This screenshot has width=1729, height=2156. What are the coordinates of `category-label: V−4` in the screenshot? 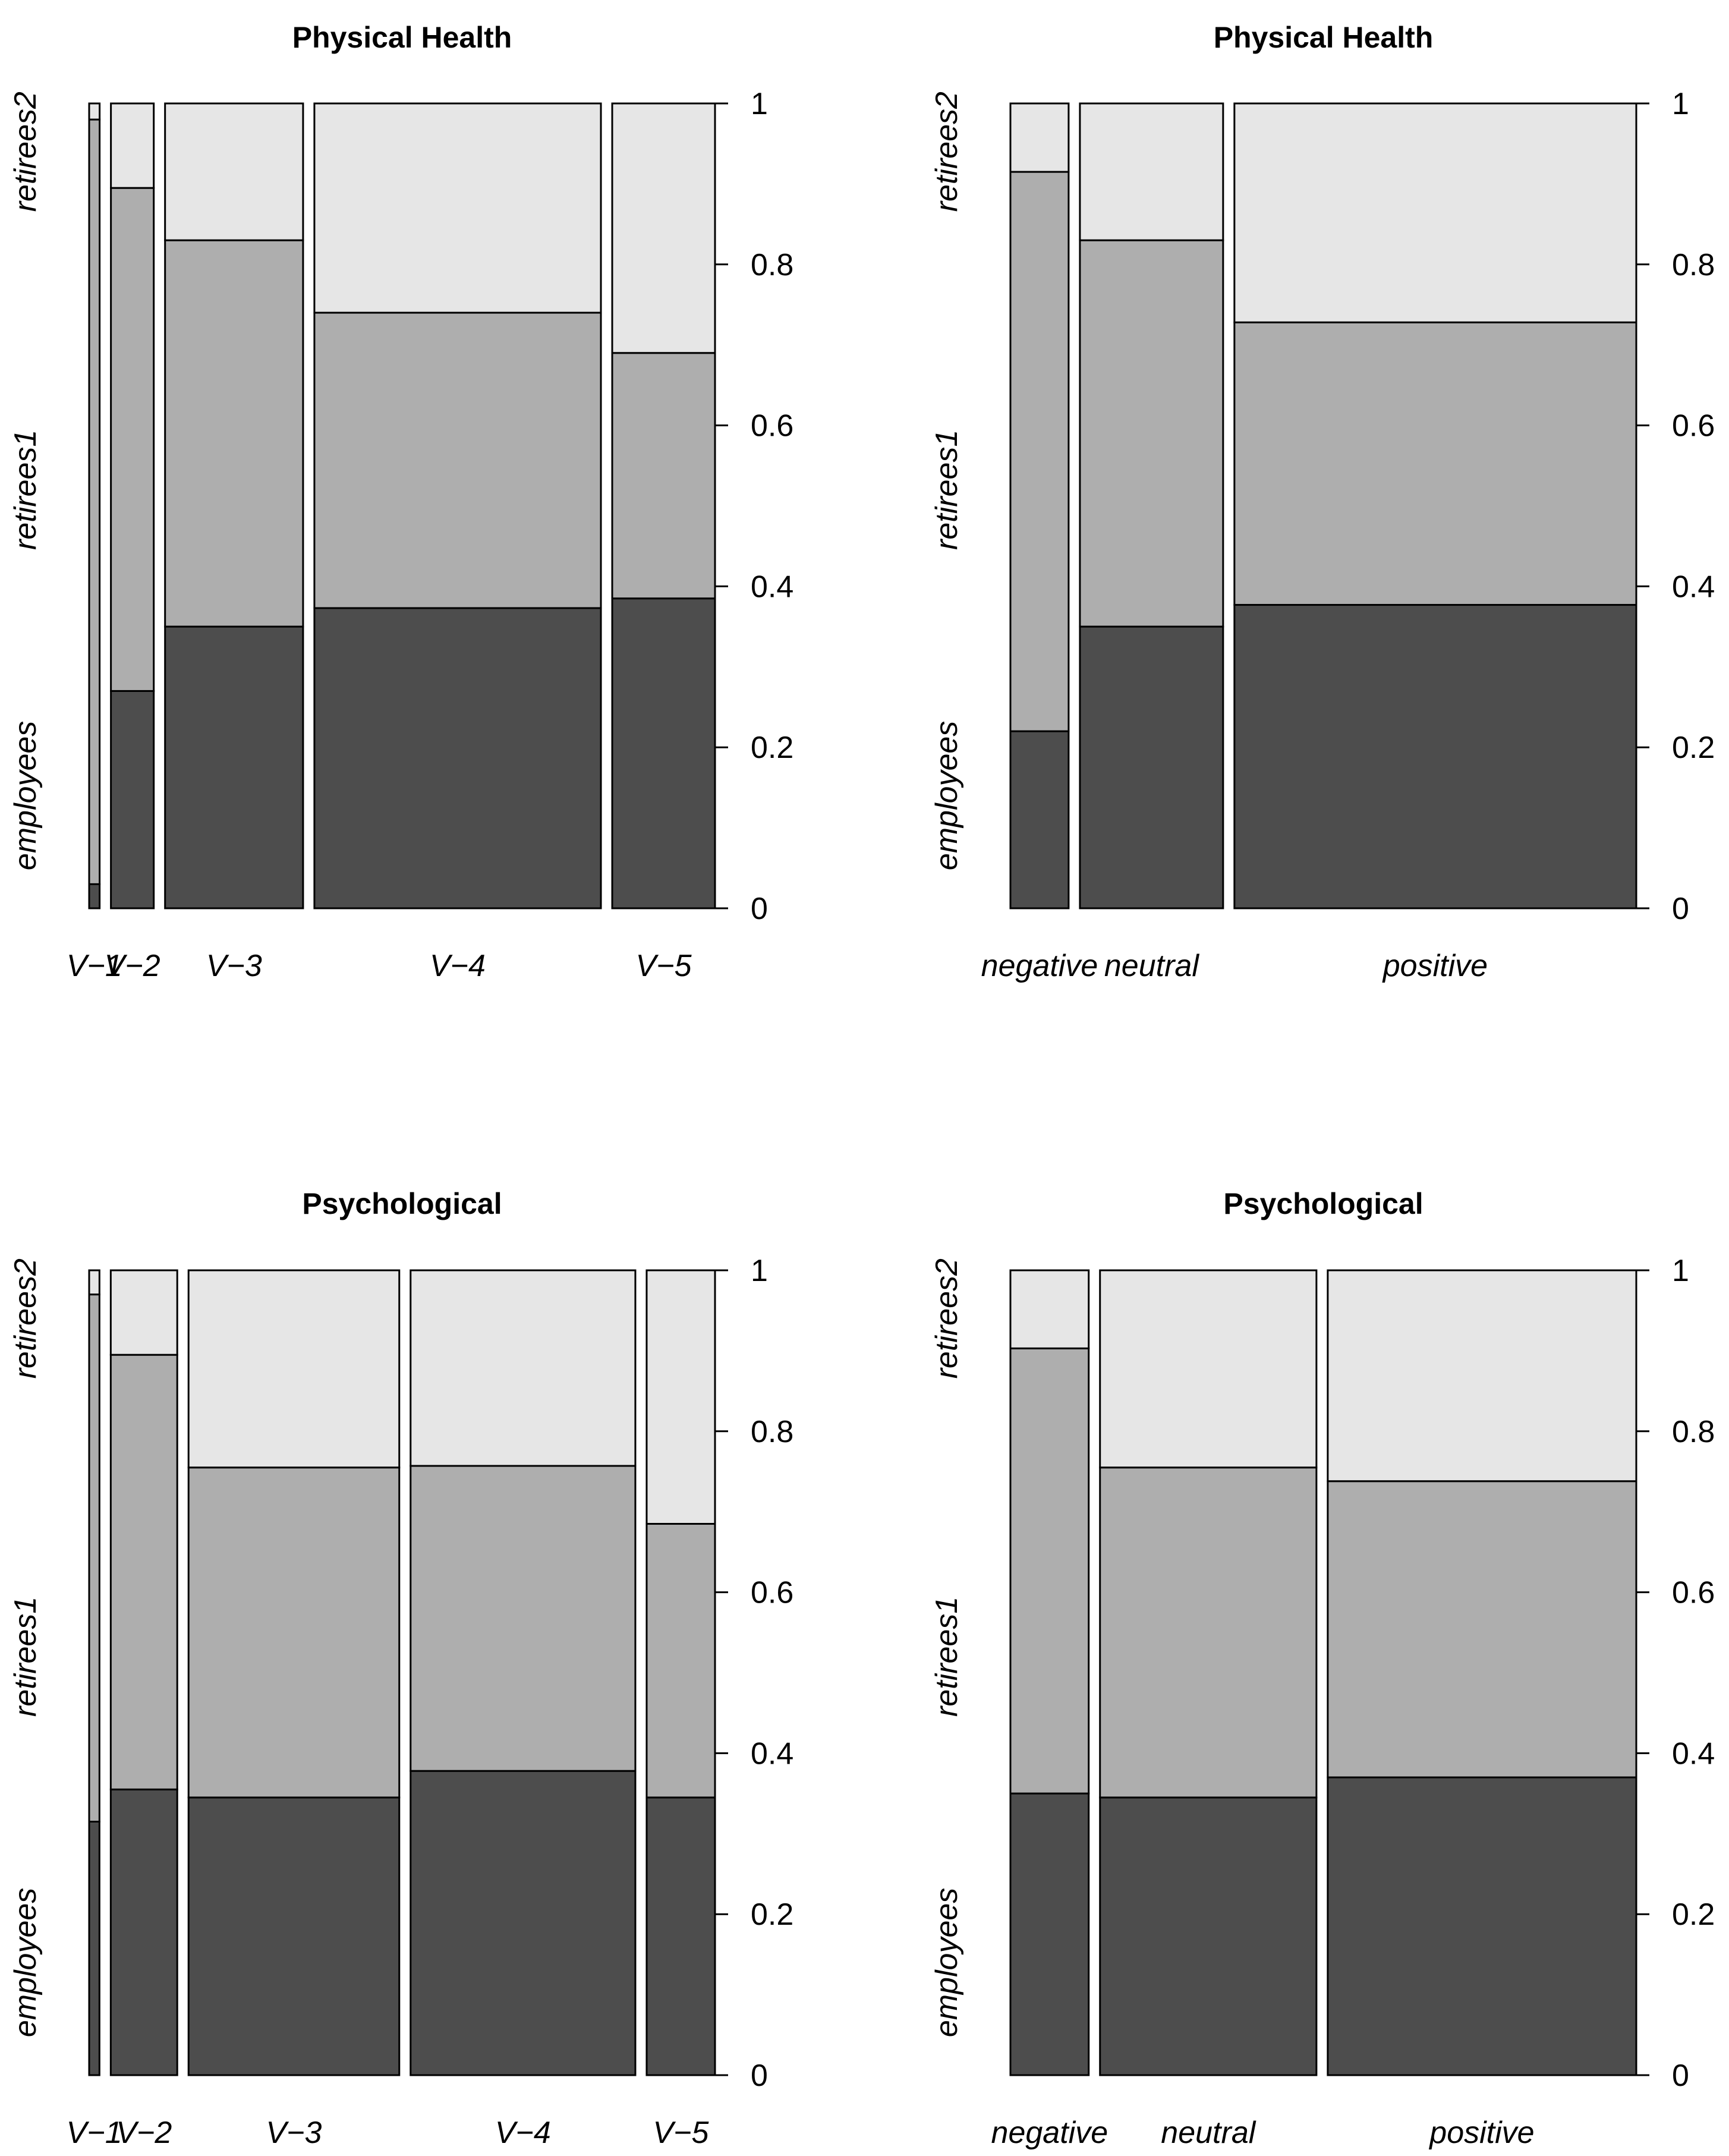 It's located at (458, 966).